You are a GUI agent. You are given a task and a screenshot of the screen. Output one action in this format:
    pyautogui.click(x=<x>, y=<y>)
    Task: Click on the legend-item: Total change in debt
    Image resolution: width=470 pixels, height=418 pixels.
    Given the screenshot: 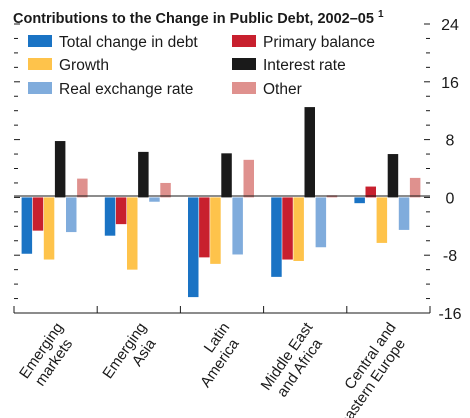 What is the action you would take?
    pyautogui.click(x=113, y=42)
    